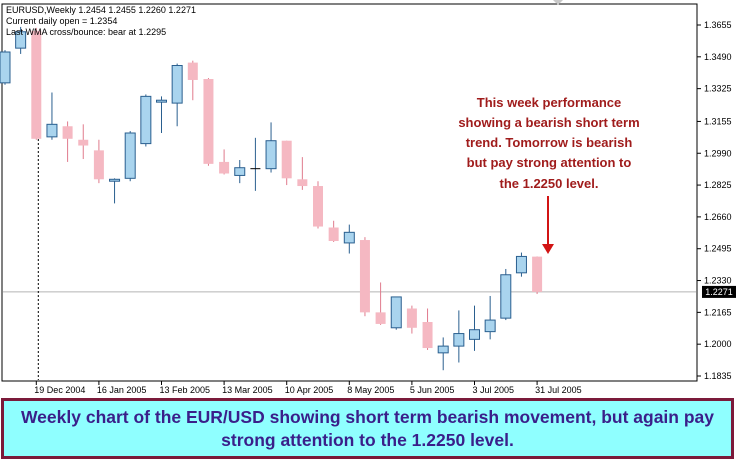  What do you see at coordinates (548, 249) in the screenshot?
I see `arrow-down-icon` at bounding box center [548, 249].